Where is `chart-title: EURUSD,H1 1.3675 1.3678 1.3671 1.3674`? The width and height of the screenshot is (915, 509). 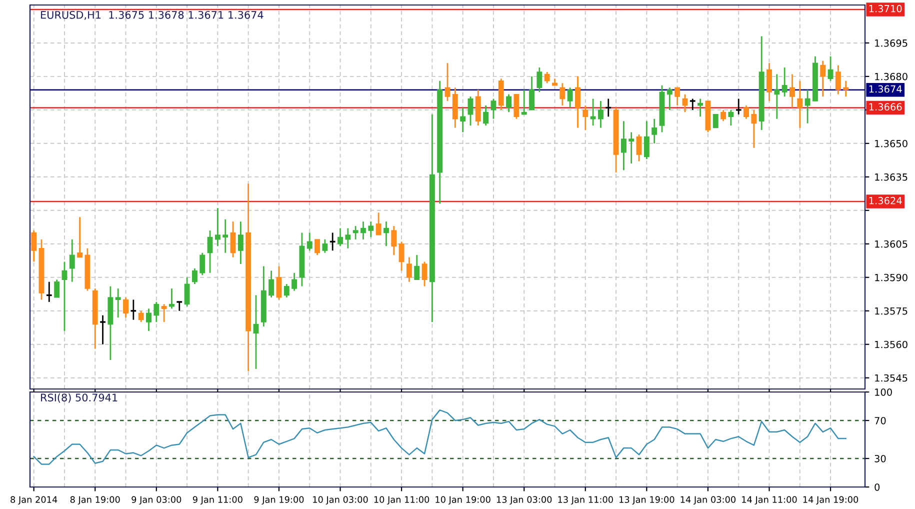
chart-title: EURUSD,H1 1.3675 1.3678 1.3671 1.3674 is located at coordinates (152, 15).